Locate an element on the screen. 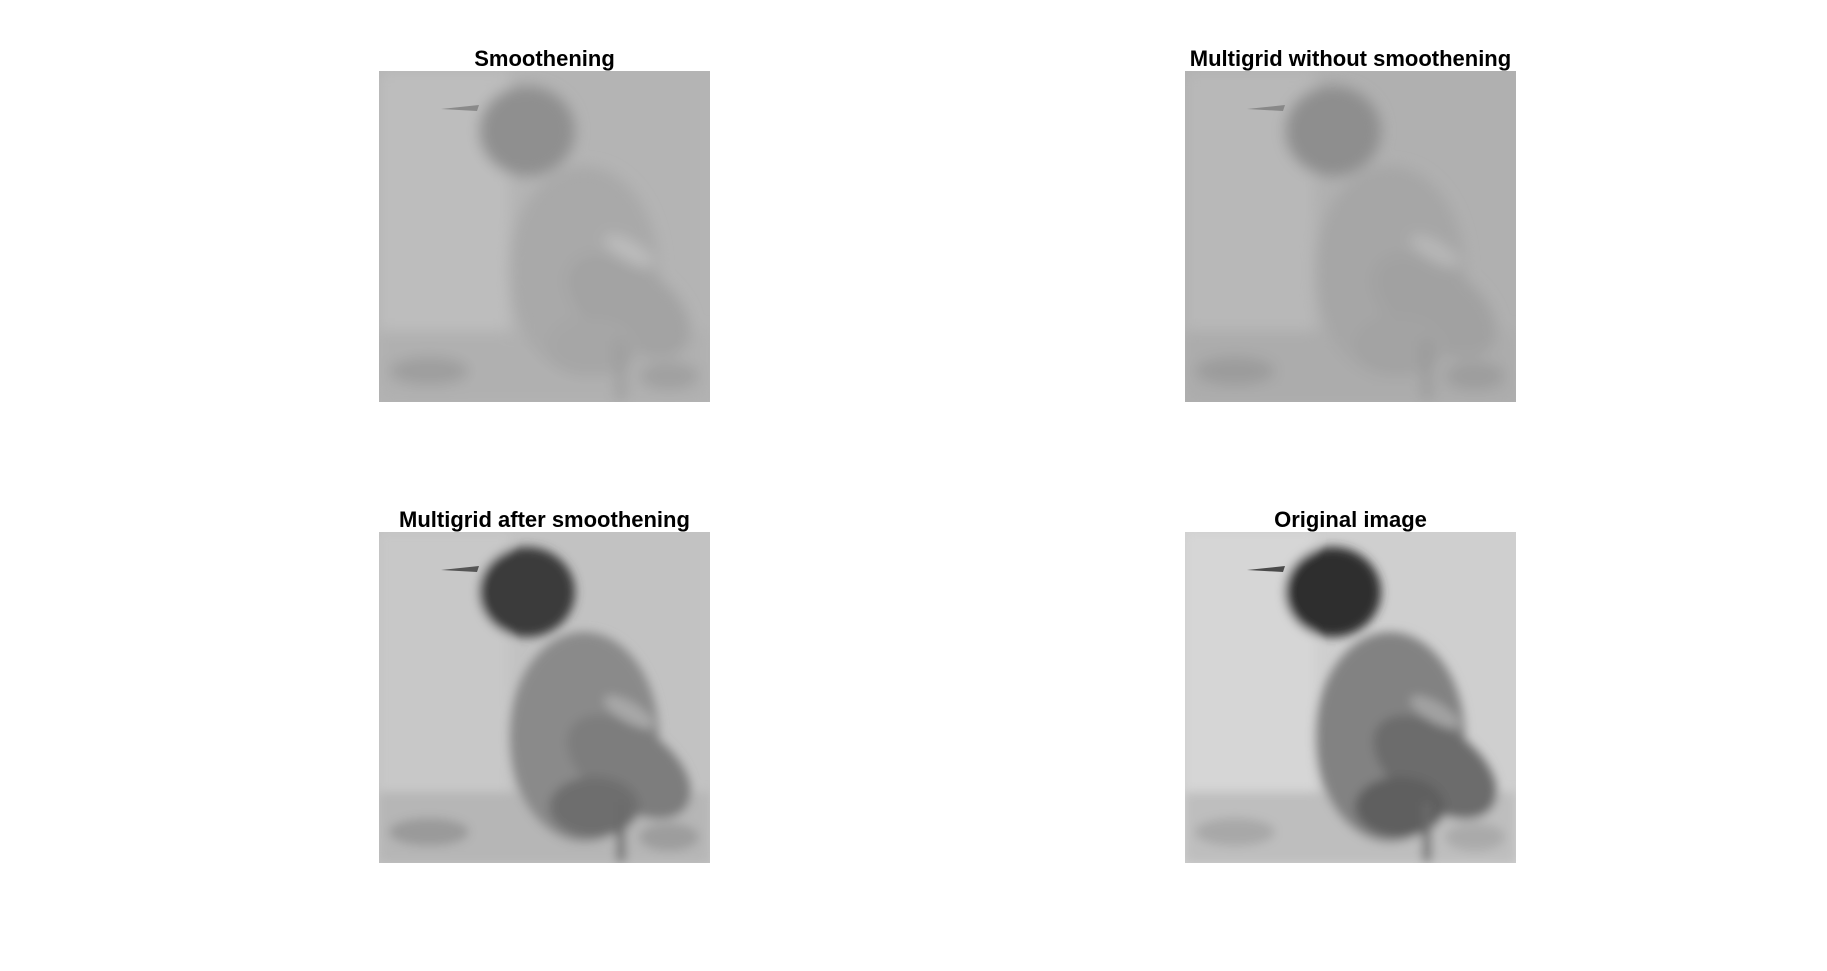  bird-image-smoothening is located at coordinates (544, 236).